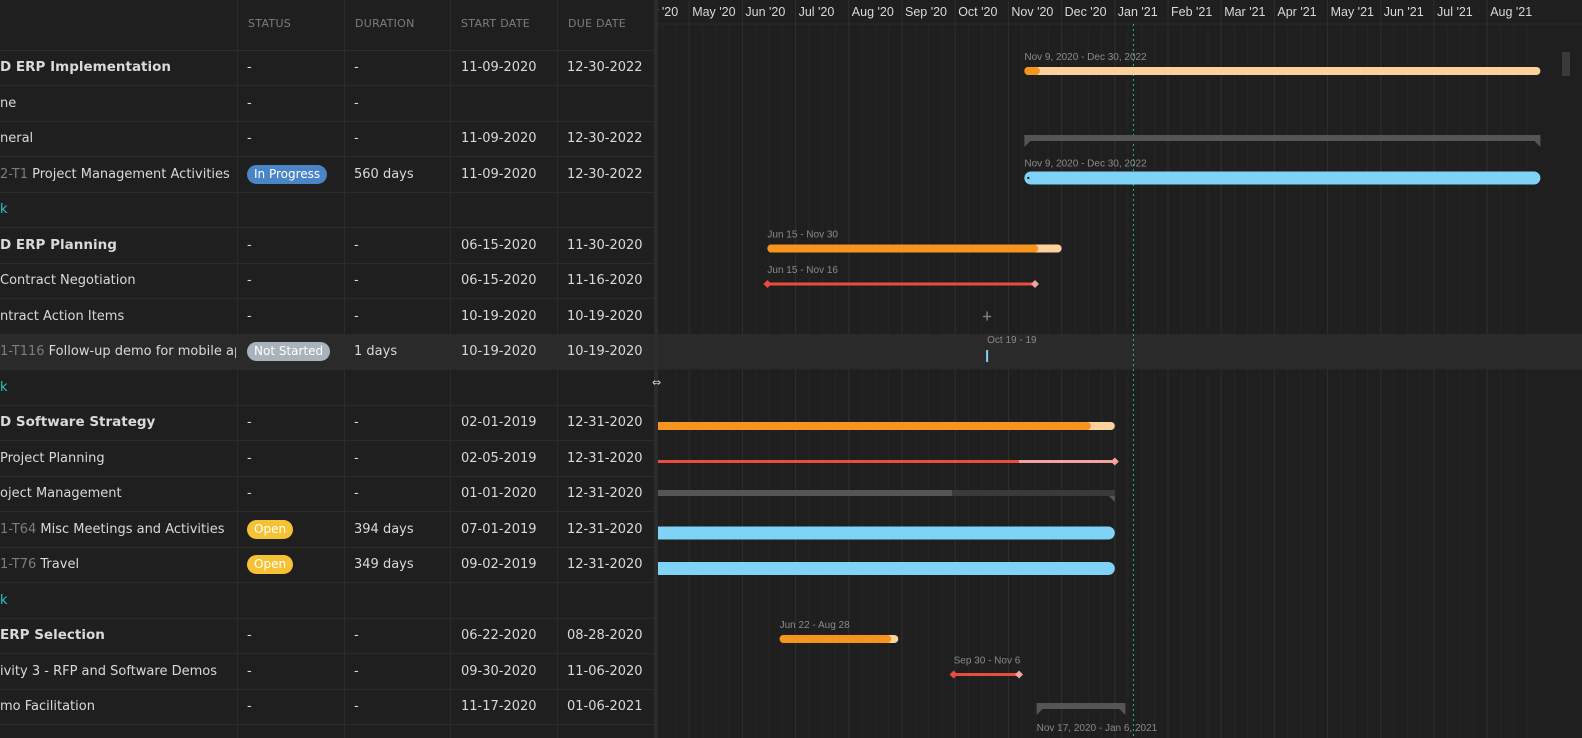 This screenshot has width=1582, height=738. I want to click on due-date-cell: 10-19-2020, so click(605, 351).